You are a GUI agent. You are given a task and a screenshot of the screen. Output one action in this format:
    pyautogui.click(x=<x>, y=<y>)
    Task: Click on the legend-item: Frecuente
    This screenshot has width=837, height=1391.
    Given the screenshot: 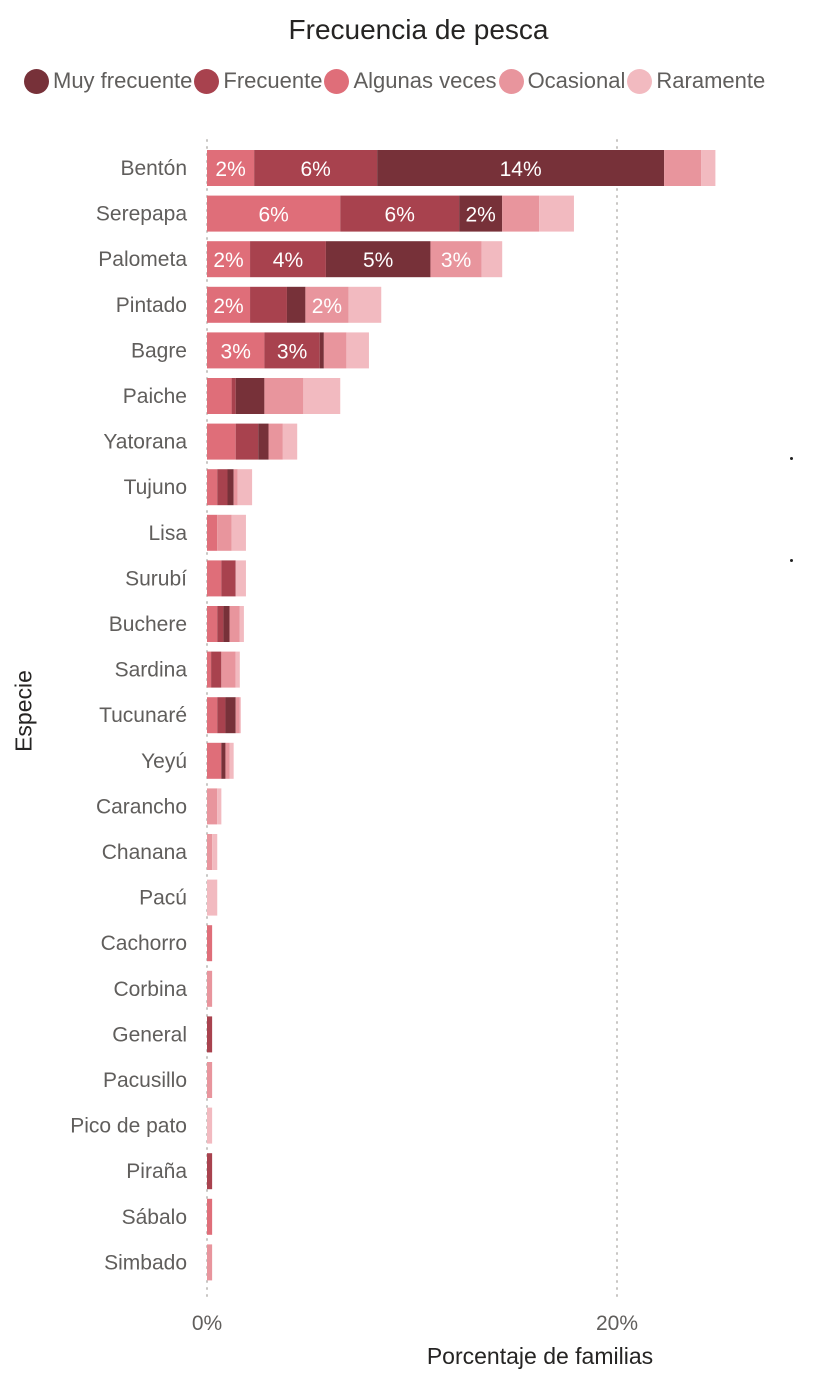 What is the action you would take?
    pyautogui.click(x=258, y=81)
    